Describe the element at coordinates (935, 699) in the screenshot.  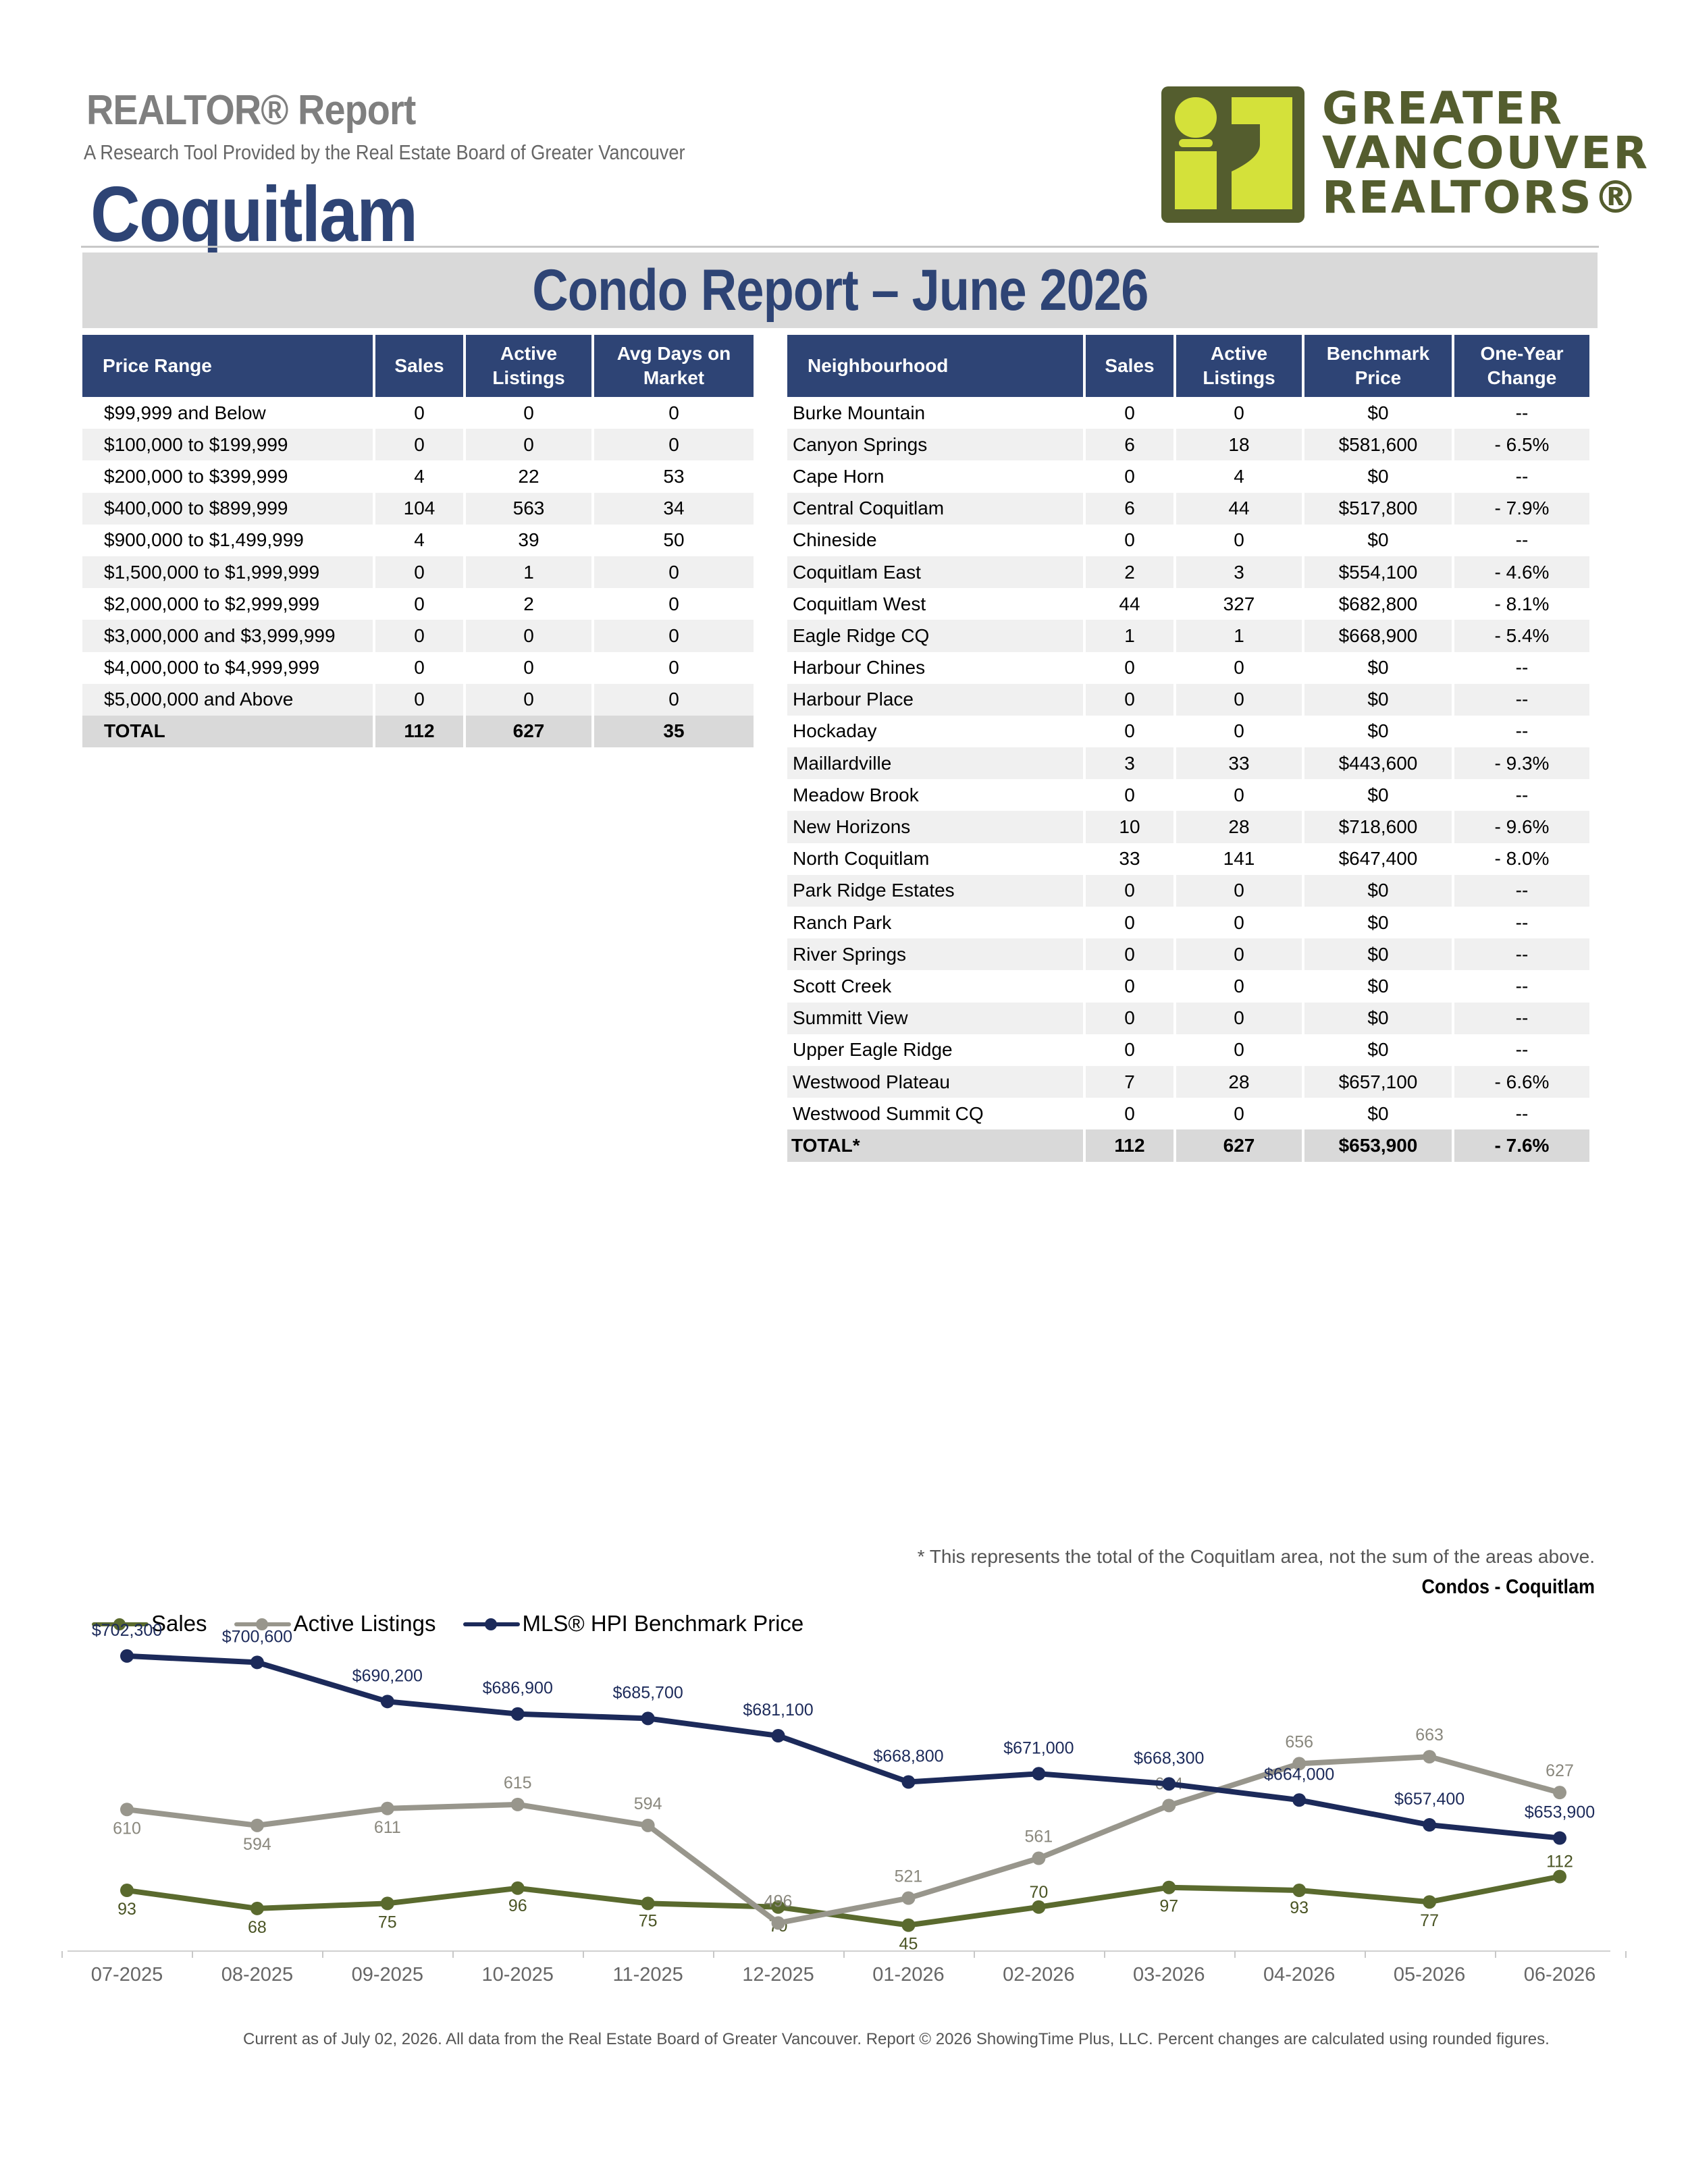
I see `table-cell: Harbour Place` at that location.